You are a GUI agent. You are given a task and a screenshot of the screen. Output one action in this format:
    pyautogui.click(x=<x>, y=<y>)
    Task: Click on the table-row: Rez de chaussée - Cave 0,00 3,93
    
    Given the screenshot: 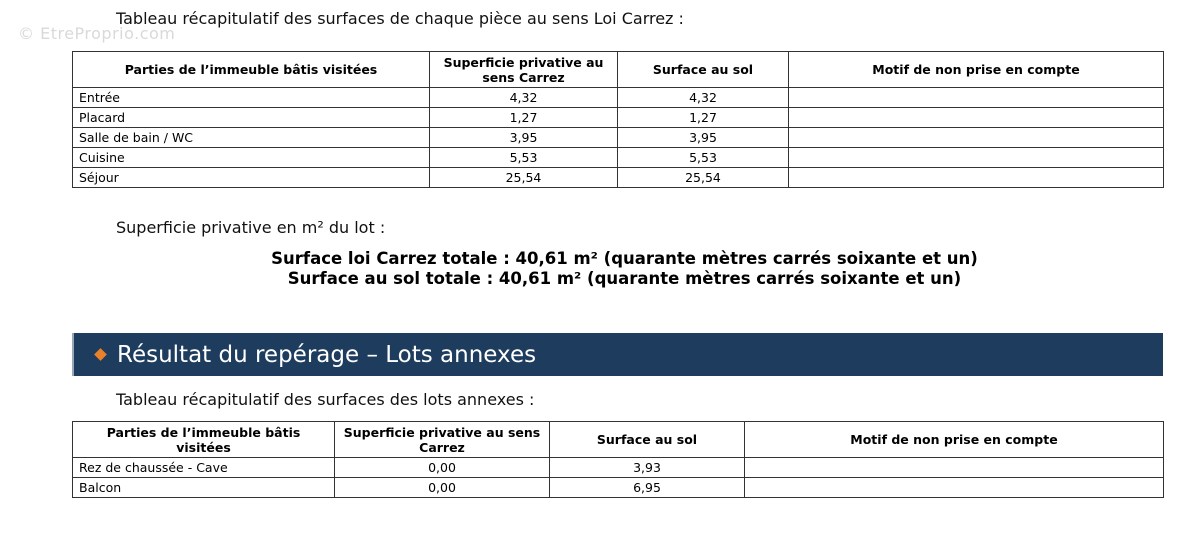 What is the action you would take?
    pyautogui.click(x=618, y=467)
    